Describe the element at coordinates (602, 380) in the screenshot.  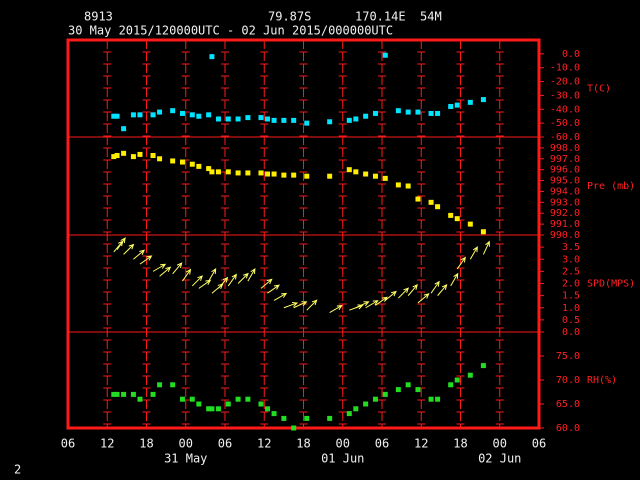
I see `y-axis-label: RH(%)` at that location.